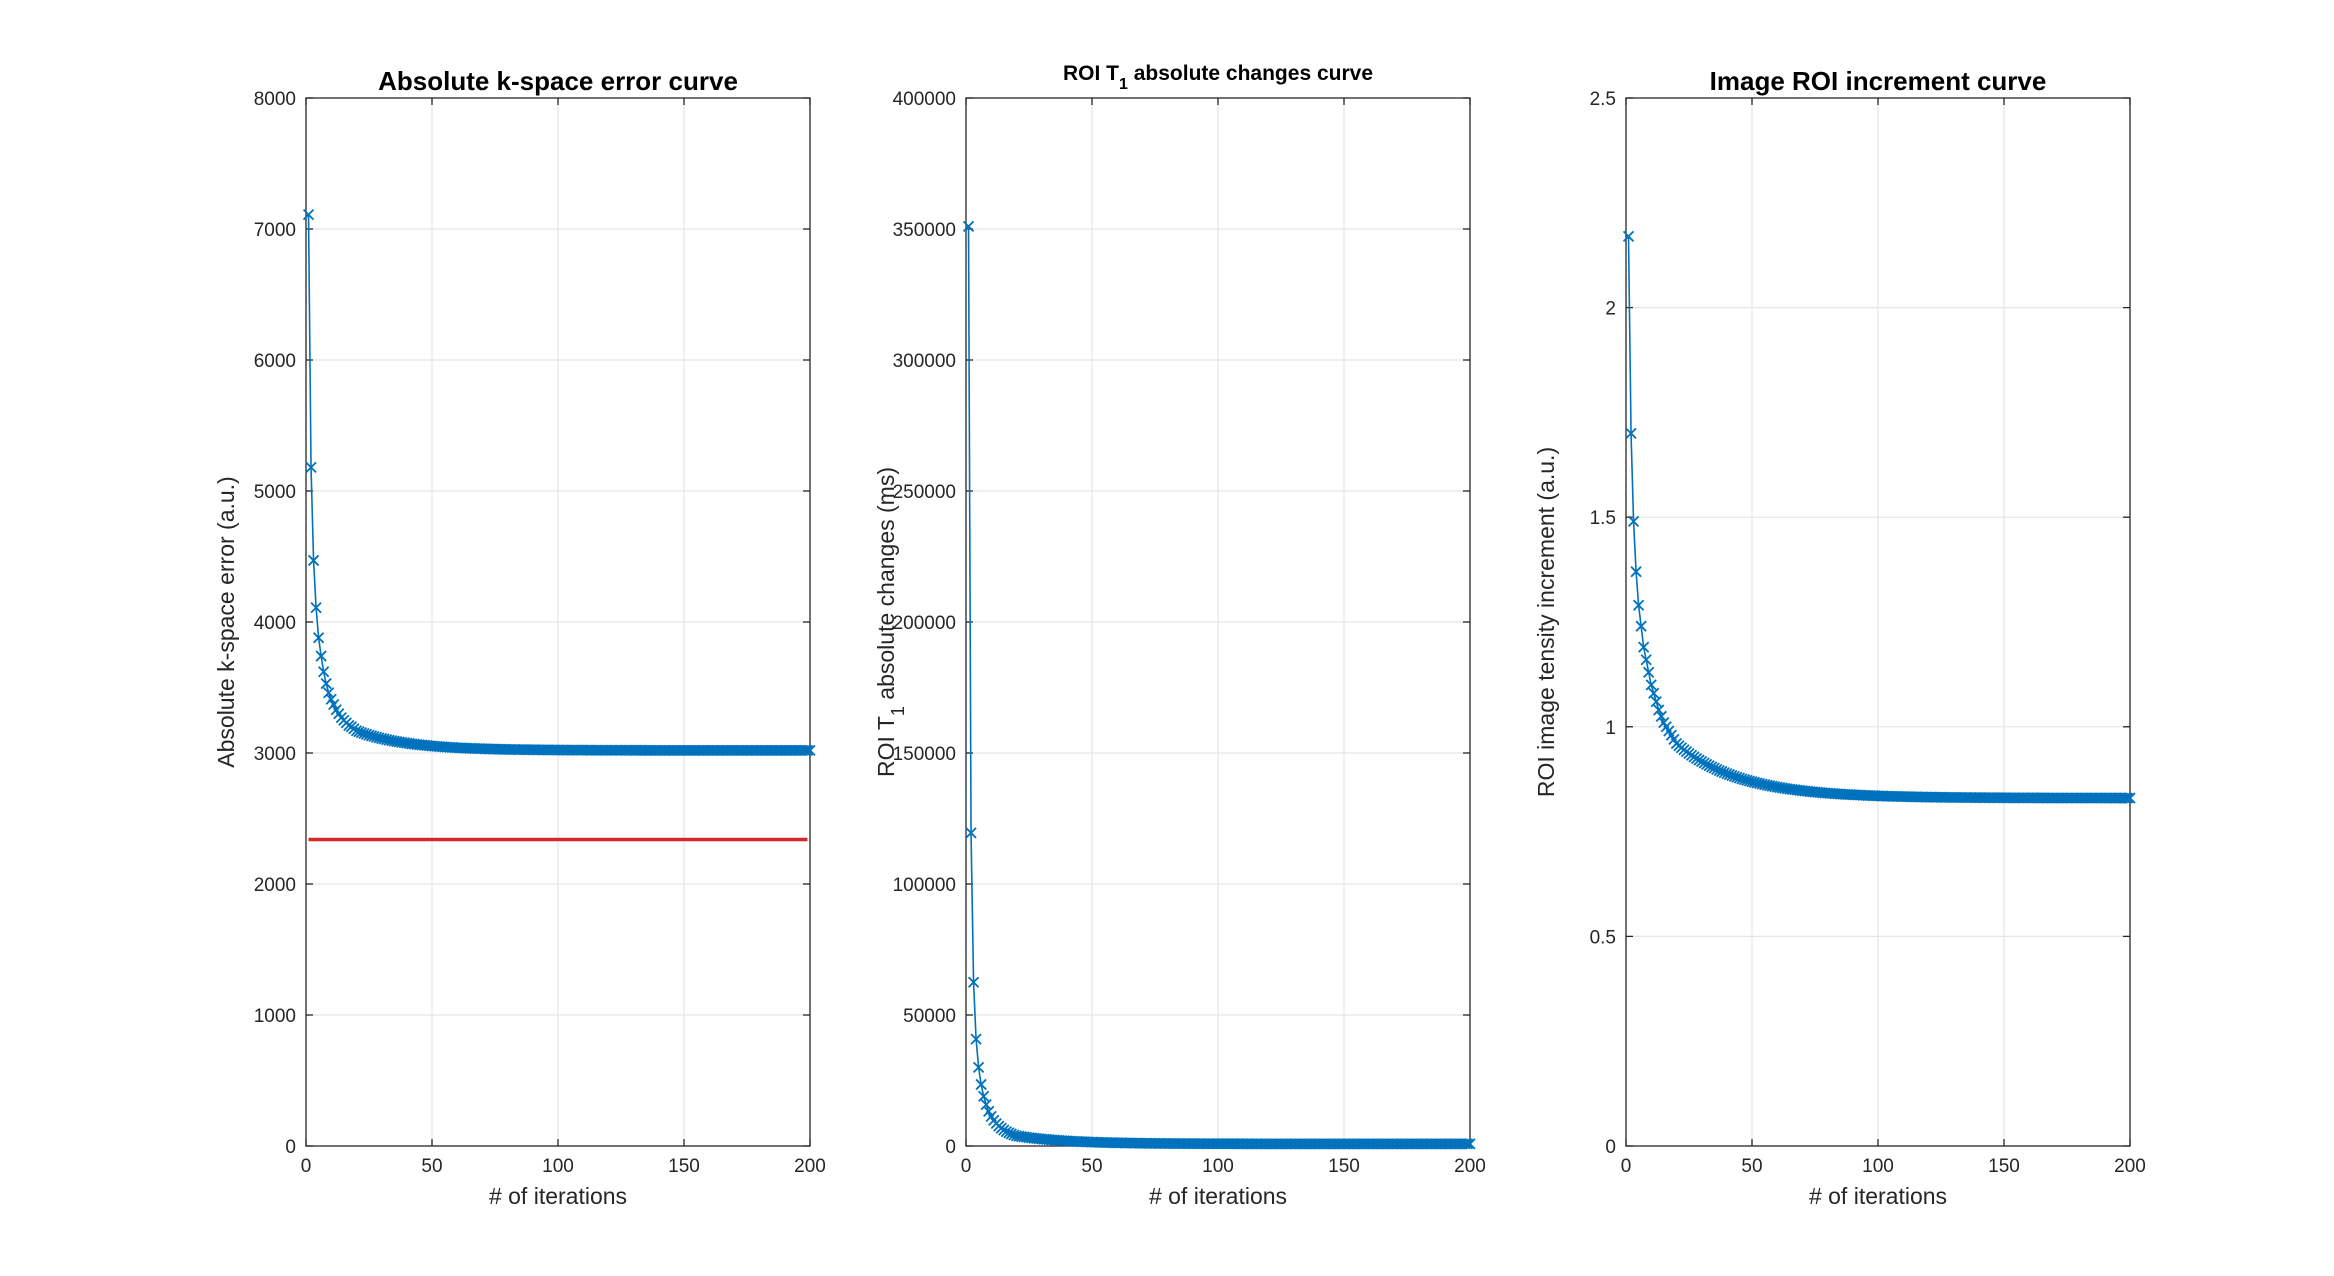 This screenshot has height=1276, width=2334. Describe the element at coordinates (275, 1016) in the screenshot. I see `y-tick-label: 1000` at that location.